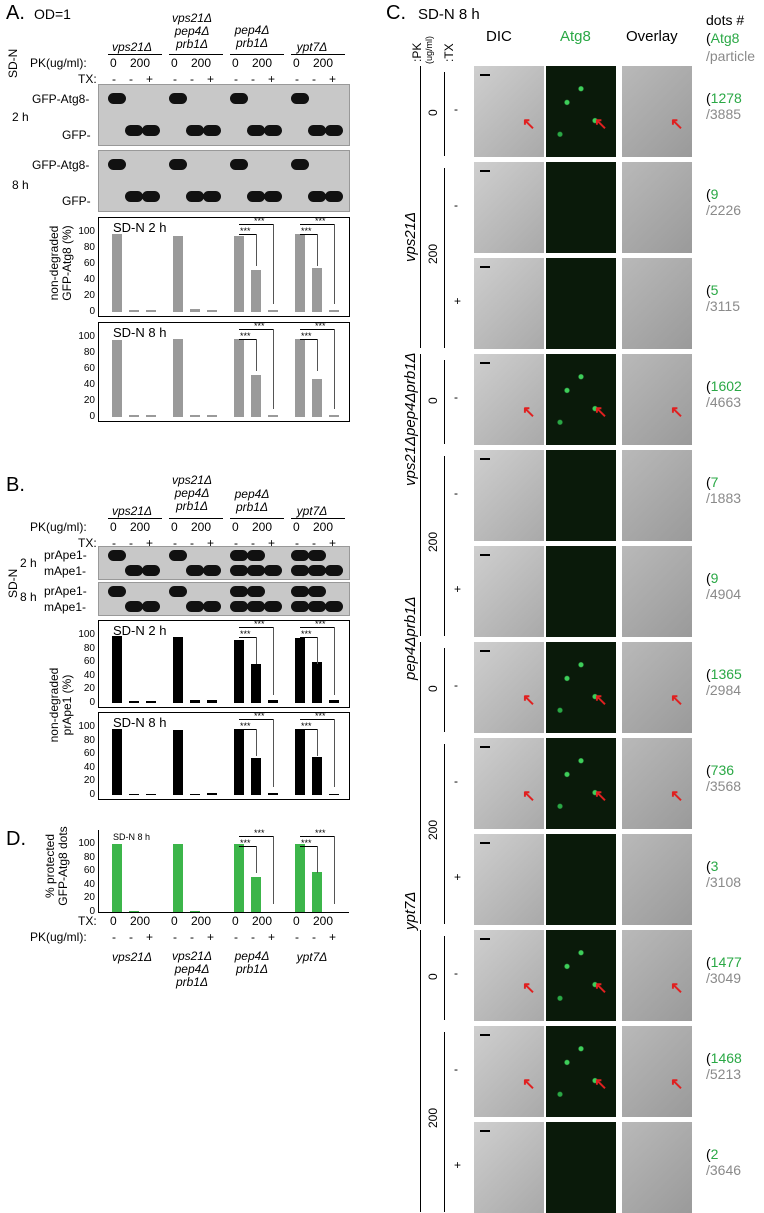 The width and height of the screenshot is (764, 1213). What do you see at coordinates (449, 14) in the screenshot?
I see `panel-c-title: SD-N 8 h` at bounding box center [449, 14].